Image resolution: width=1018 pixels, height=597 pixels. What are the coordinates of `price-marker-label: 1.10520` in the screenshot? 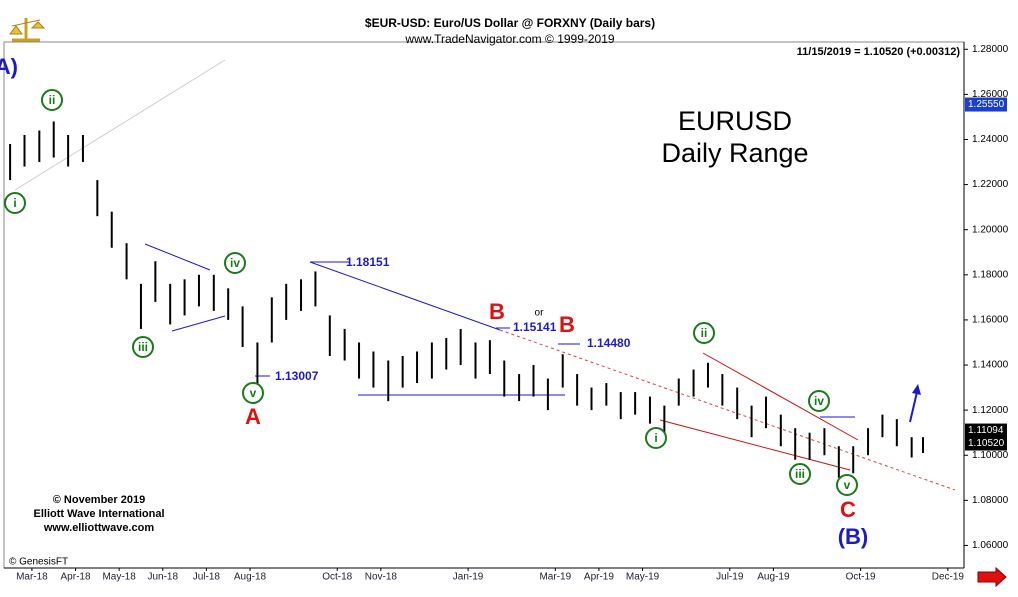 It's located at (986, 443).